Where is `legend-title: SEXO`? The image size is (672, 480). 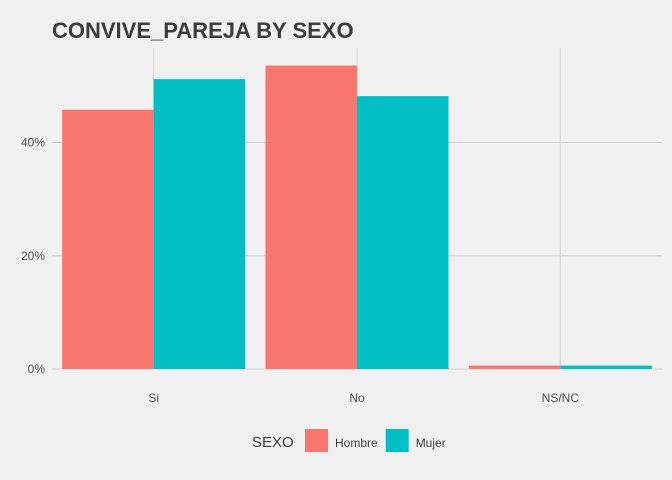 legend-title: SEXO is located at coordinates (273, 442).